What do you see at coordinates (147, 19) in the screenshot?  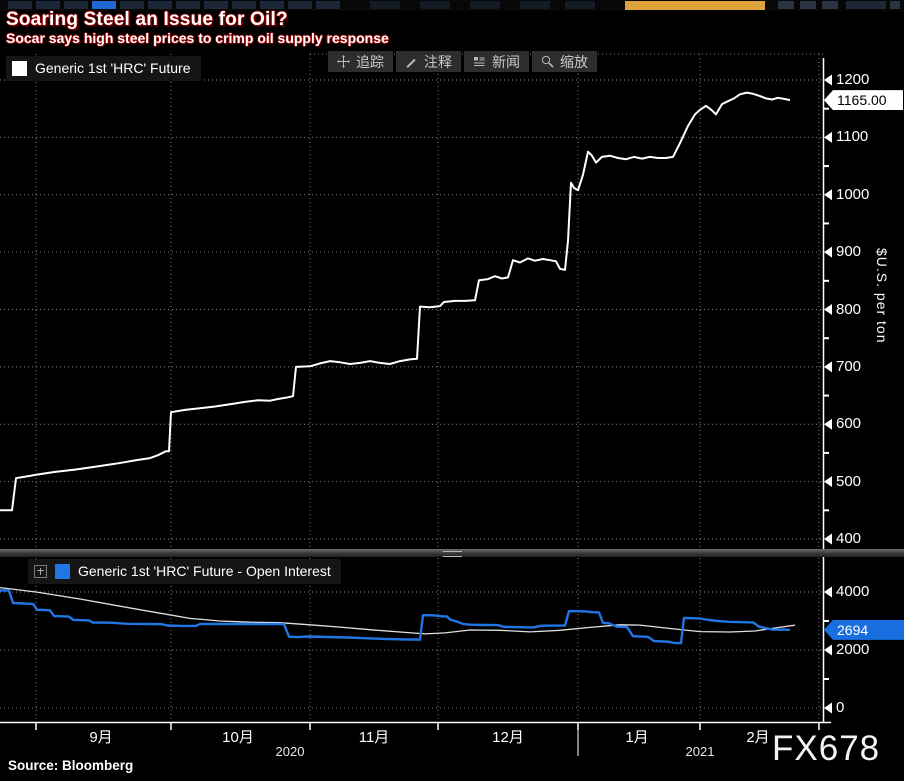 I see `chart-title: Soaring Steel an Issue for Oil?` at bounding box center [147, 19].